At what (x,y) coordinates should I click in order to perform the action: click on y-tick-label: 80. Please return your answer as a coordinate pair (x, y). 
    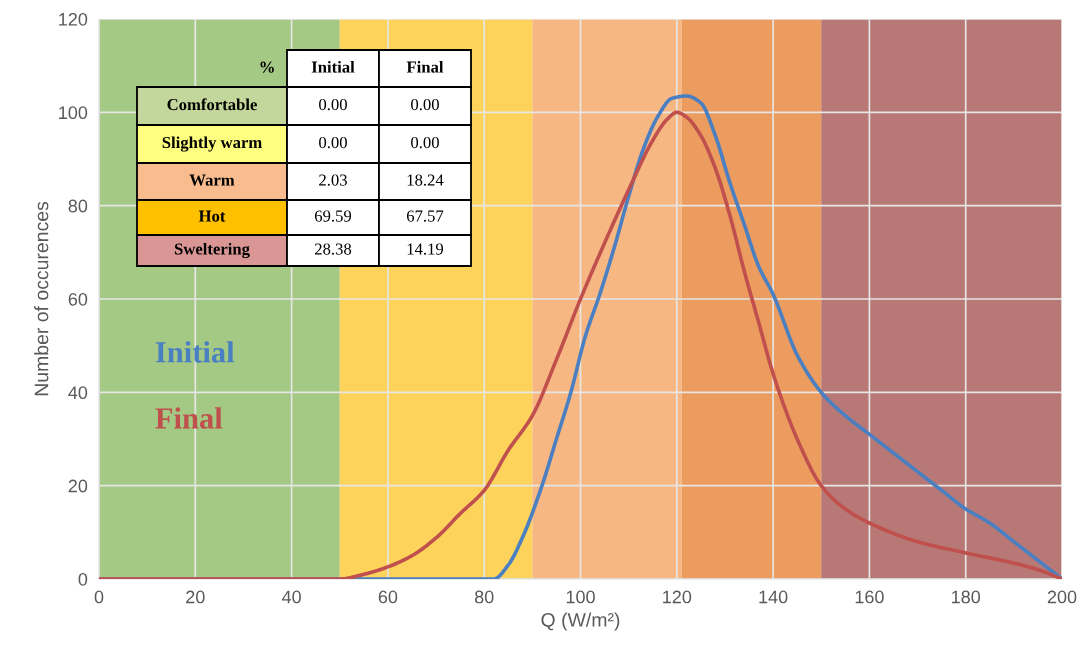
    Looking at the image, I should click on (78, 206).